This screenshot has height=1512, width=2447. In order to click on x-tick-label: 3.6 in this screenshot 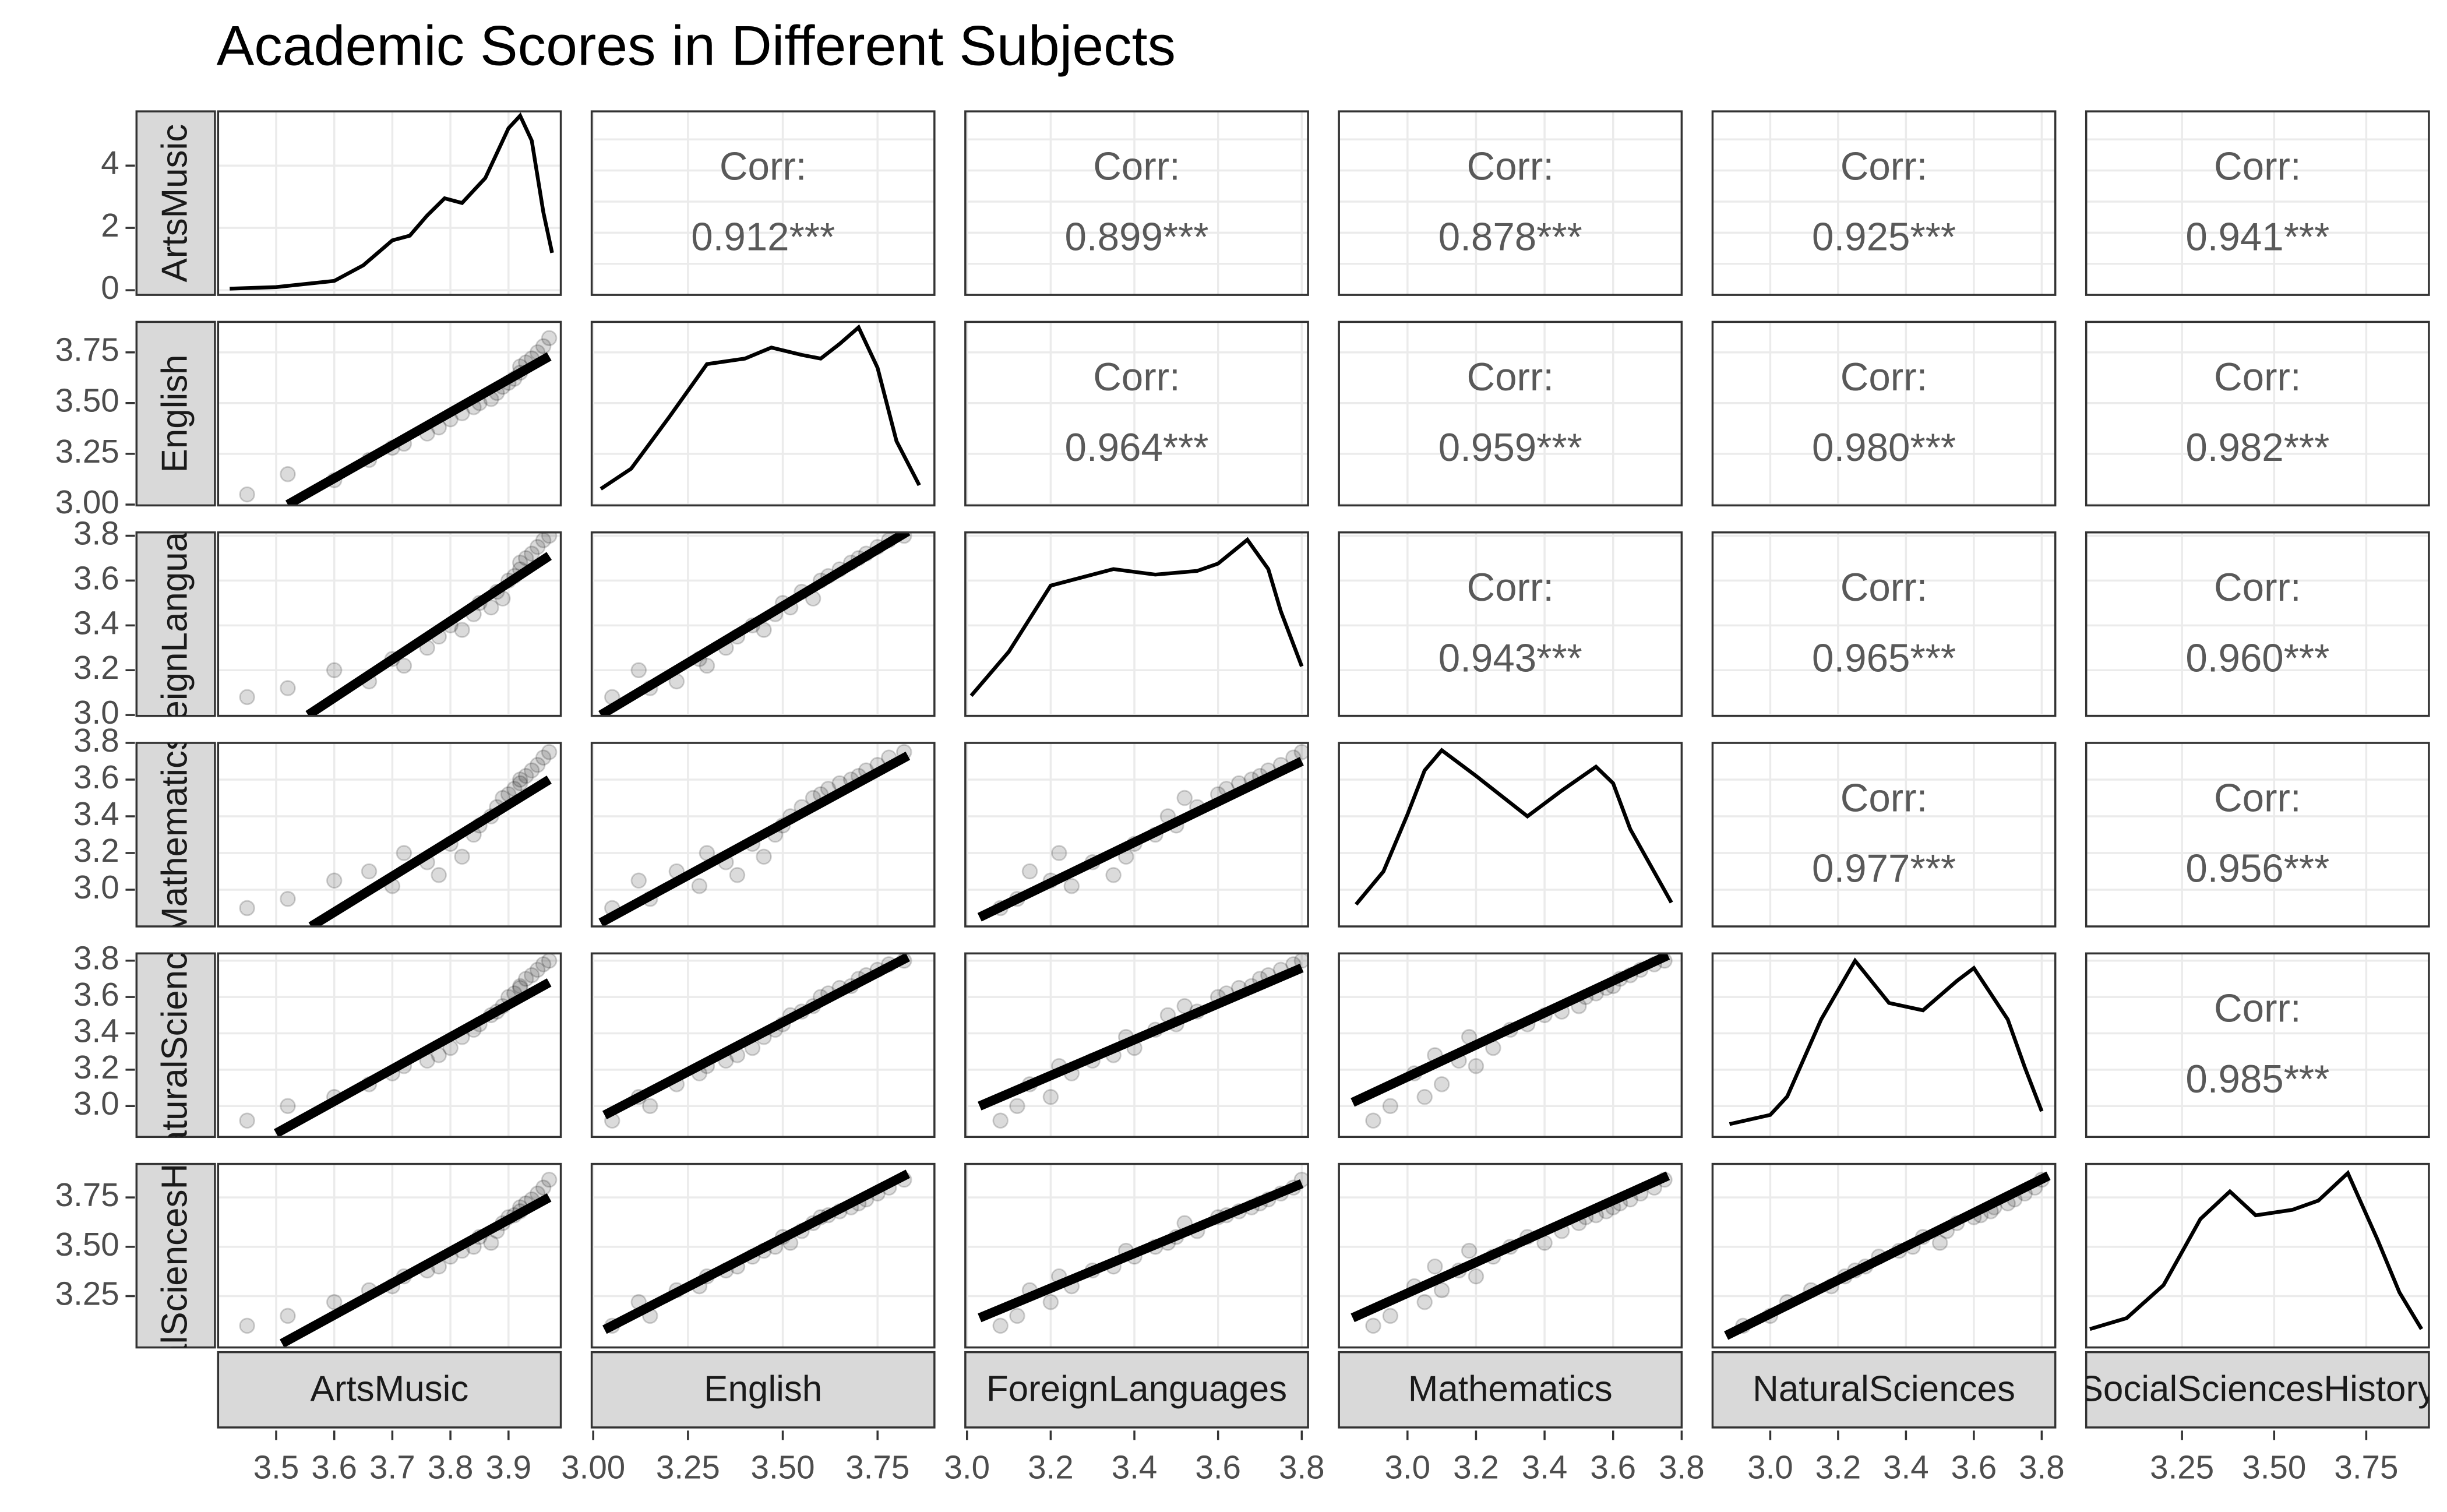, I will do `click(1974, 1467)`.